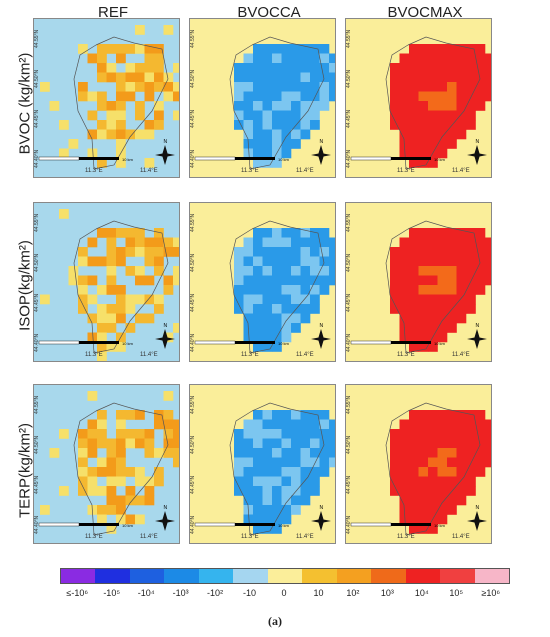 This screenshot has width=550, height=637. Describe the element at coordinates (491, 593) in the screenshot. I see `legend-label: ≥10⁶` at that location.